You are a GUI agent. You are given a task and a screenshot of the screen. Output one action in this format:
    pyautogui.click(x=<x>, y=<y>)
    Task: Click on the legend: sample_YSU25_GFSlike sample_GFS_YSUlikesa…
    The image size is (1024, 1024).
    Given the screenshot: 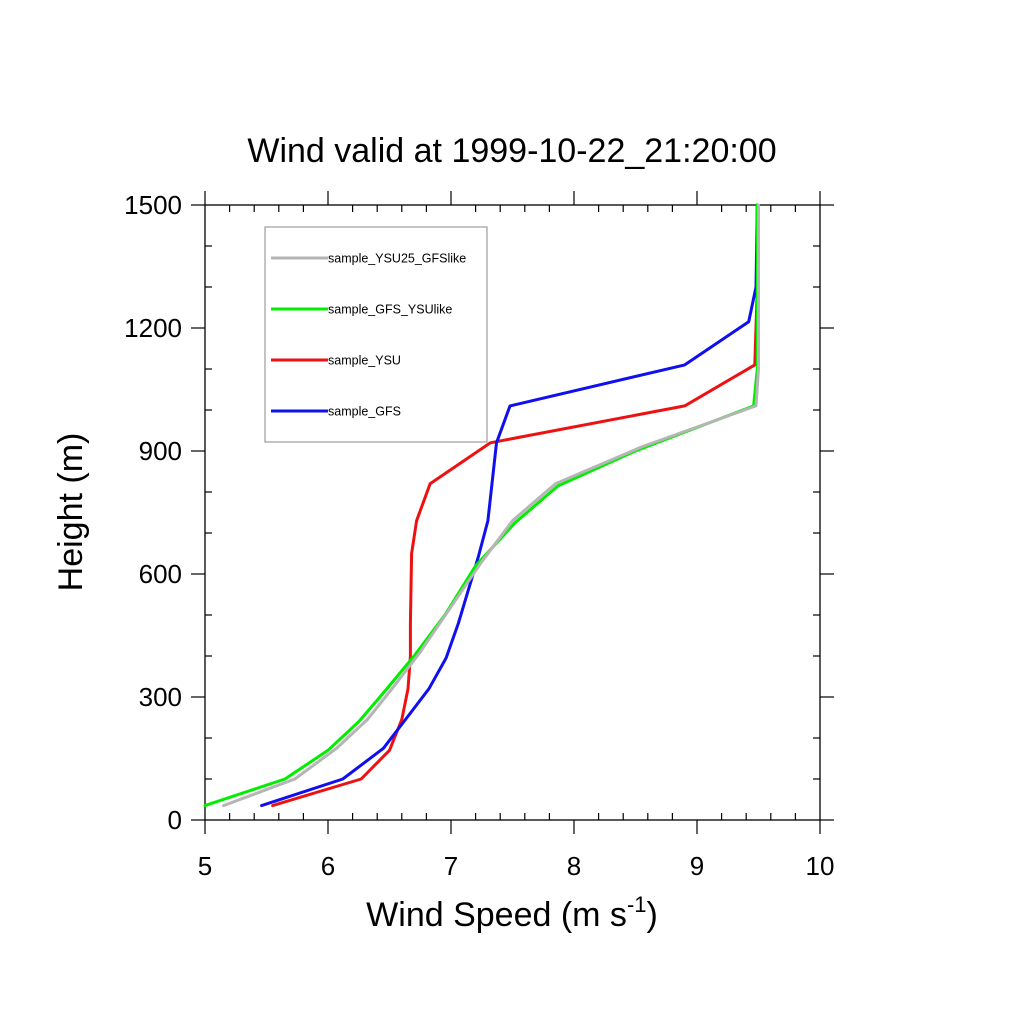 What is the action you would take?
    pyautogui.click(x=376, y=334)
    